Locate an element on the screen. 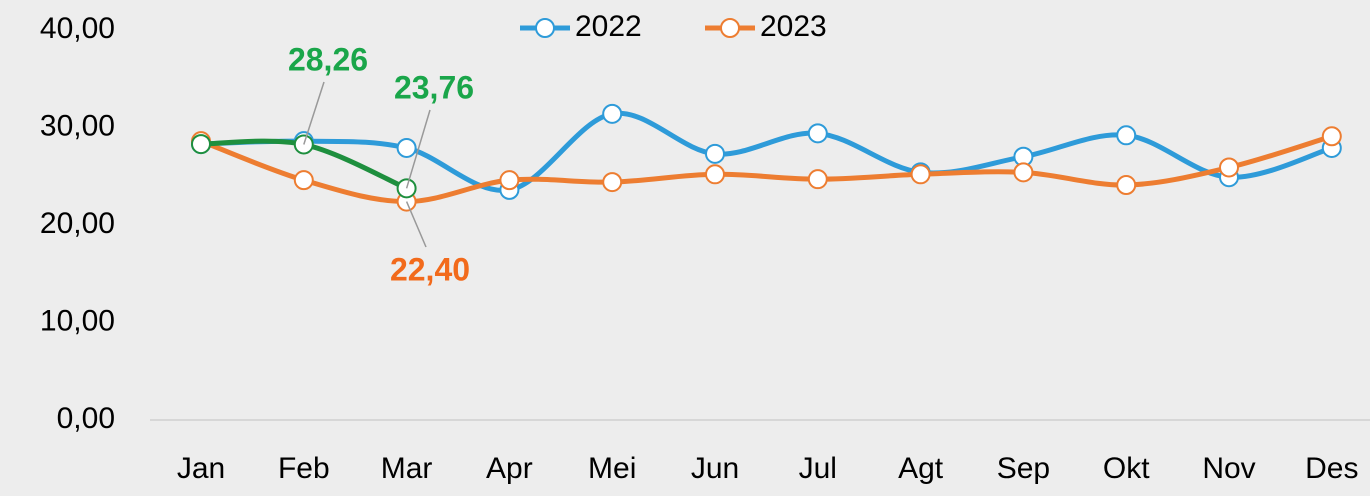  y-tick-label: 10,00 is located at coordinates (77, 320).